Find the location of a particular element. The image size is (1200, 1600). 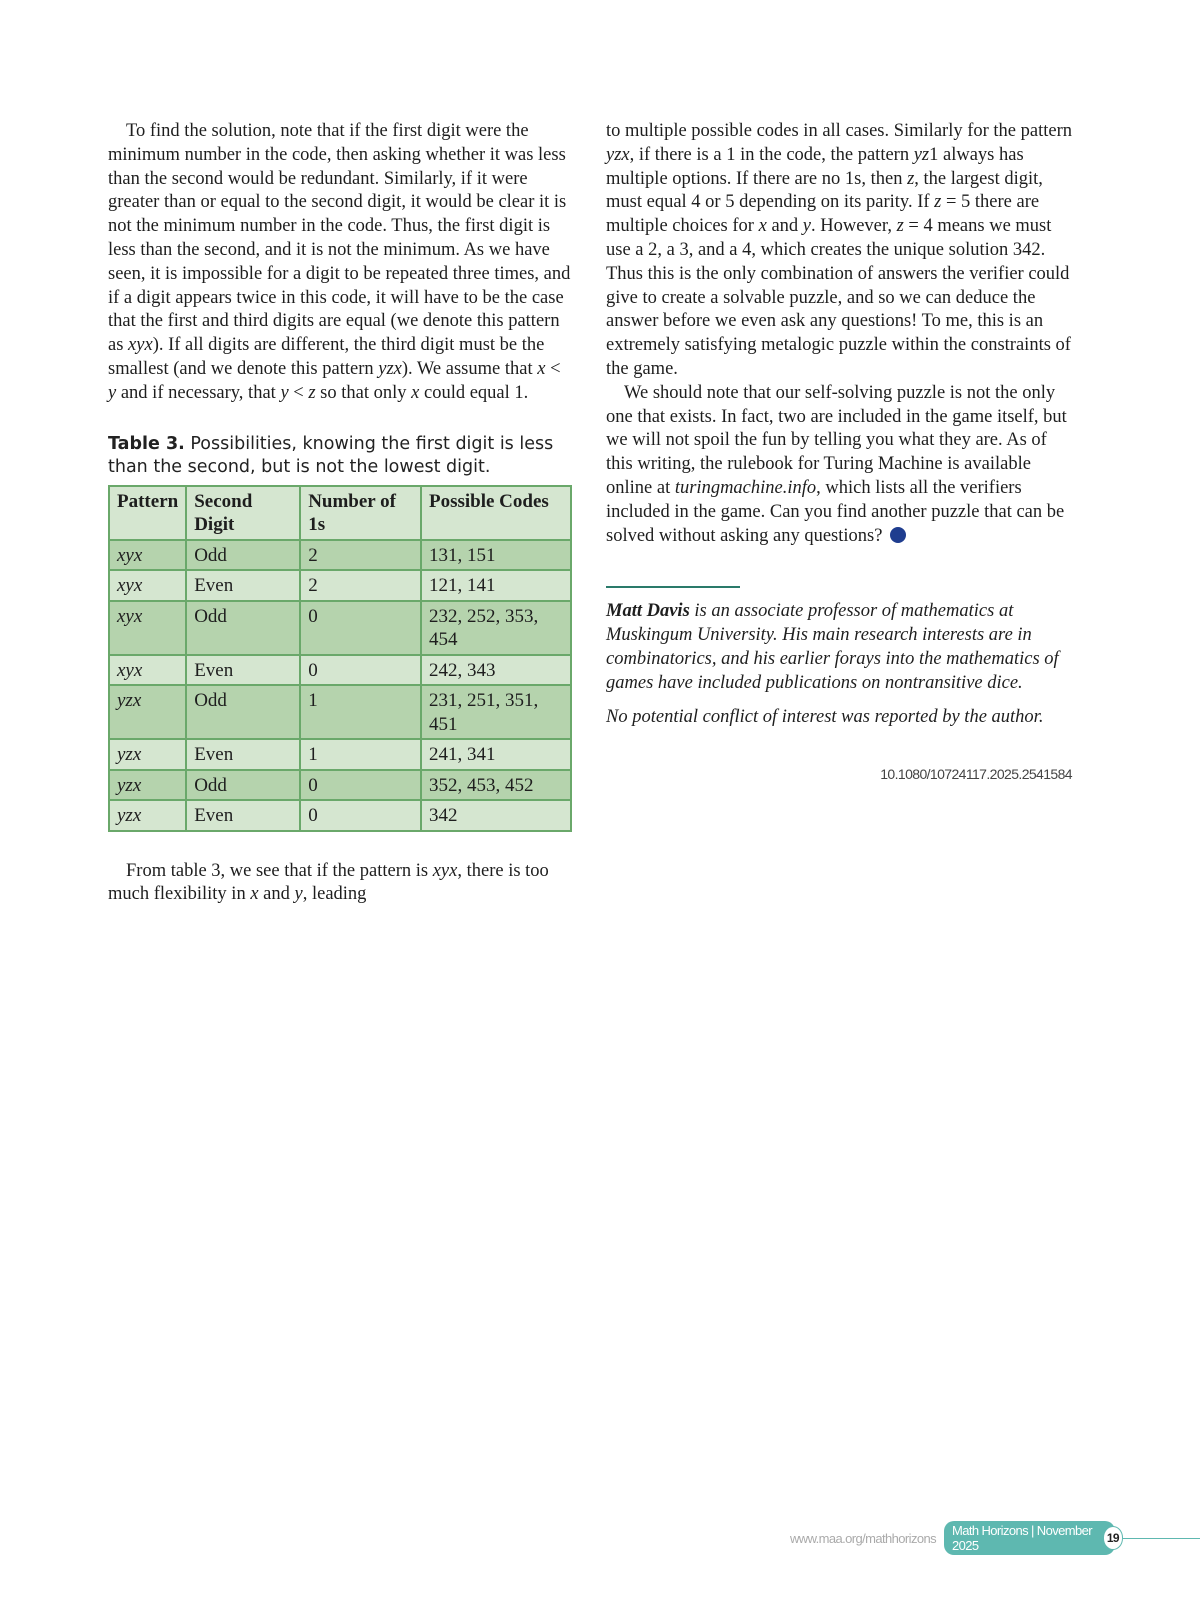

table-cell: 342 is located at coordinates (496, 815).